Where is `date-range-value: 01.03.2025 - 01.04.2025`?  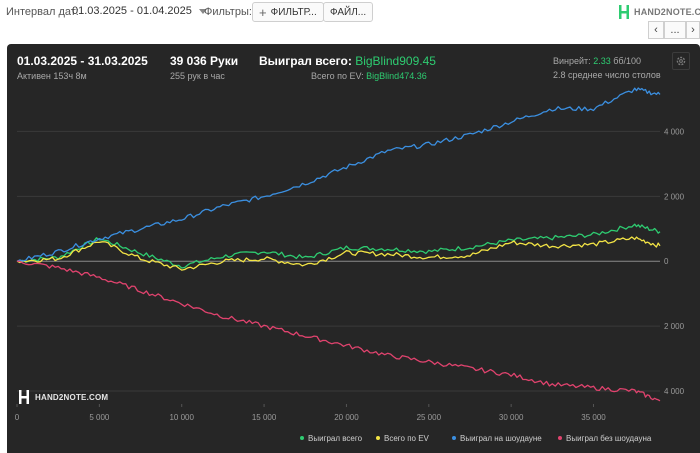
date-range-value: 01.03.2025 - 01.04.2025 is located at coordinates (132, 11).